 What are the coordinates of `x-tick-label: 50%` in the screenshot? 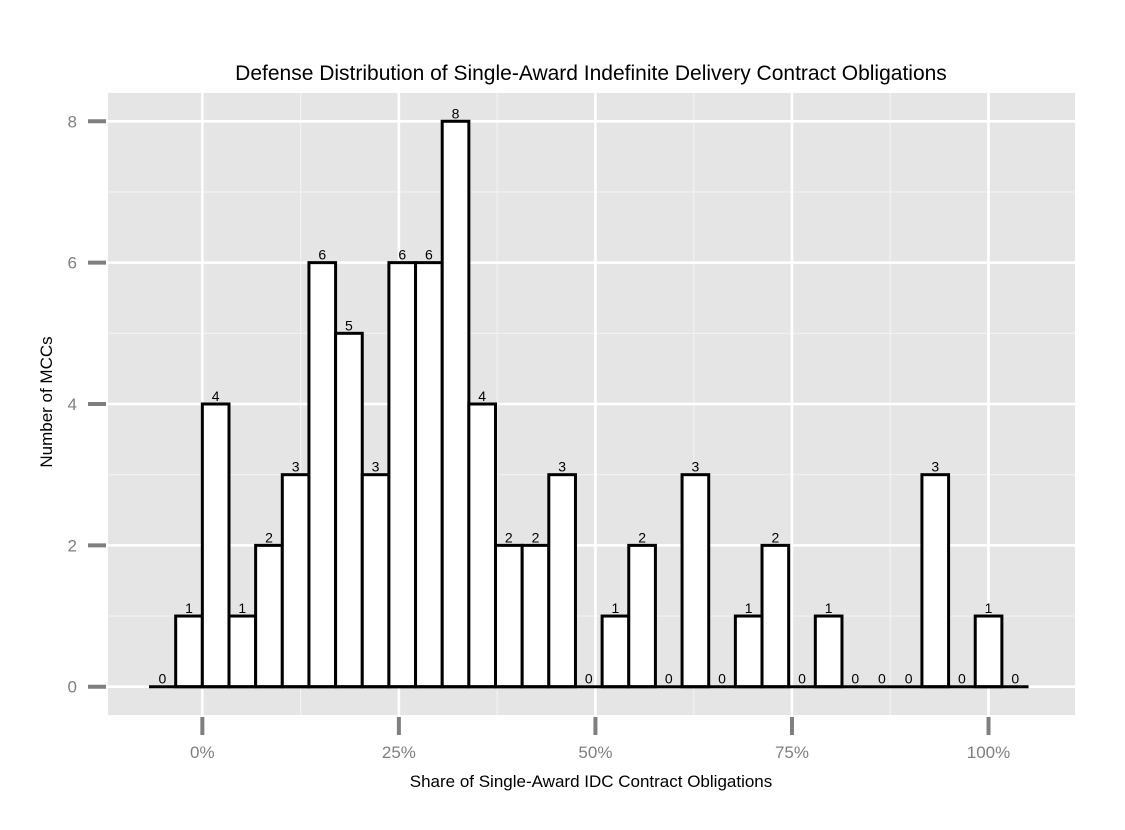 It's located at (595, 752).